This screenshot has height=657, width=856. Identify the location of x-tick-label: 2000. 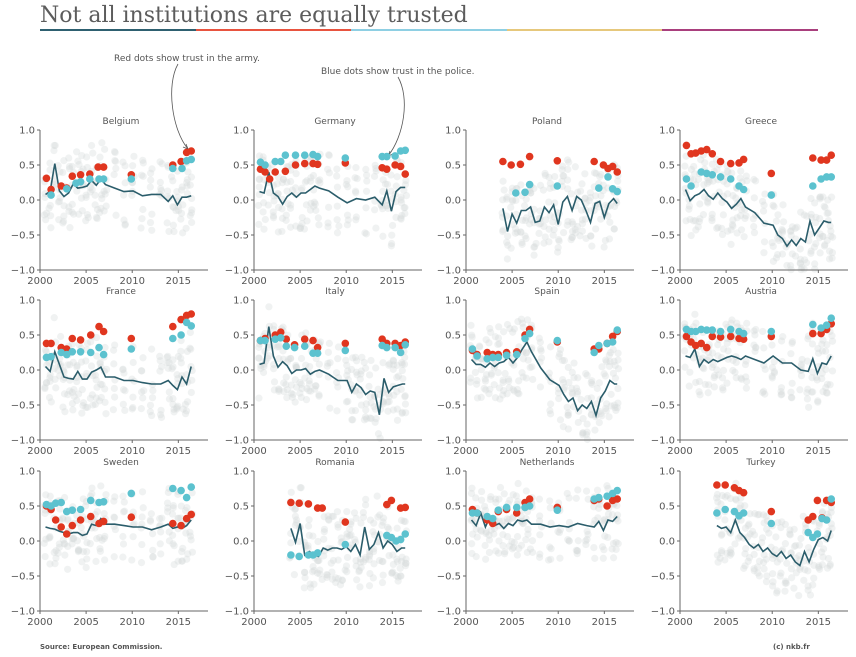
(679, 451).